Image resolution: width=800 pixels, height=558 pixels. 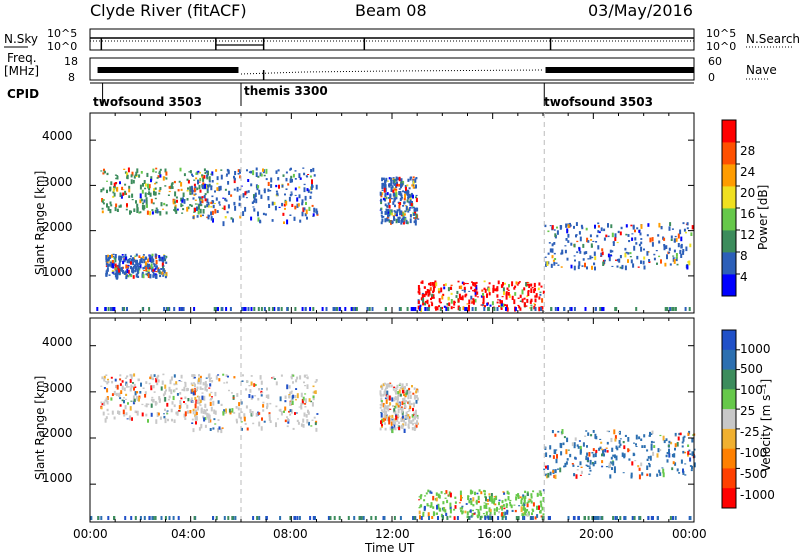 I want to click on nsearch-tick-bottom: 10^0, so click(x=721, y=46).